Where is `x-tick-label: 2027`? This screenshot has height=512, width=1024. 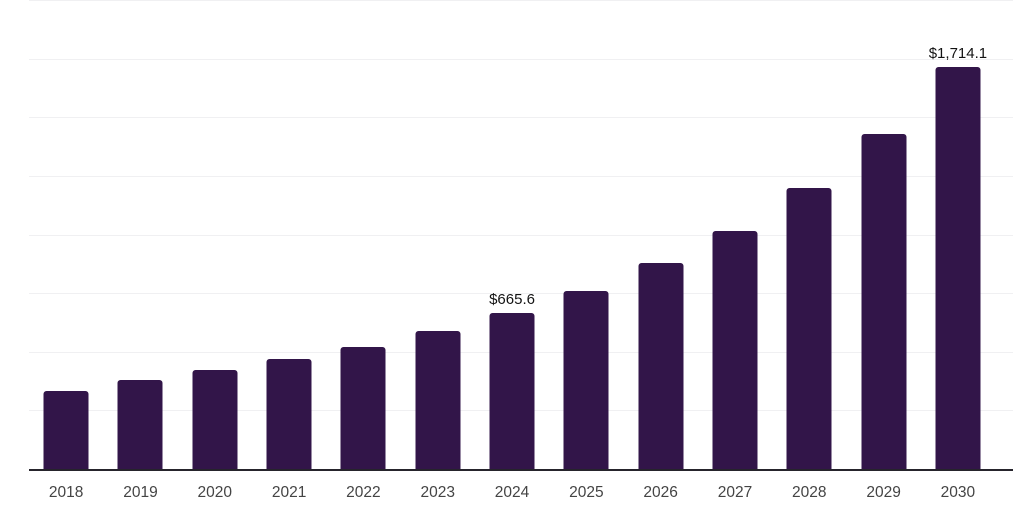
x-tick-label: 2027 is located at coordinates (735, 492).